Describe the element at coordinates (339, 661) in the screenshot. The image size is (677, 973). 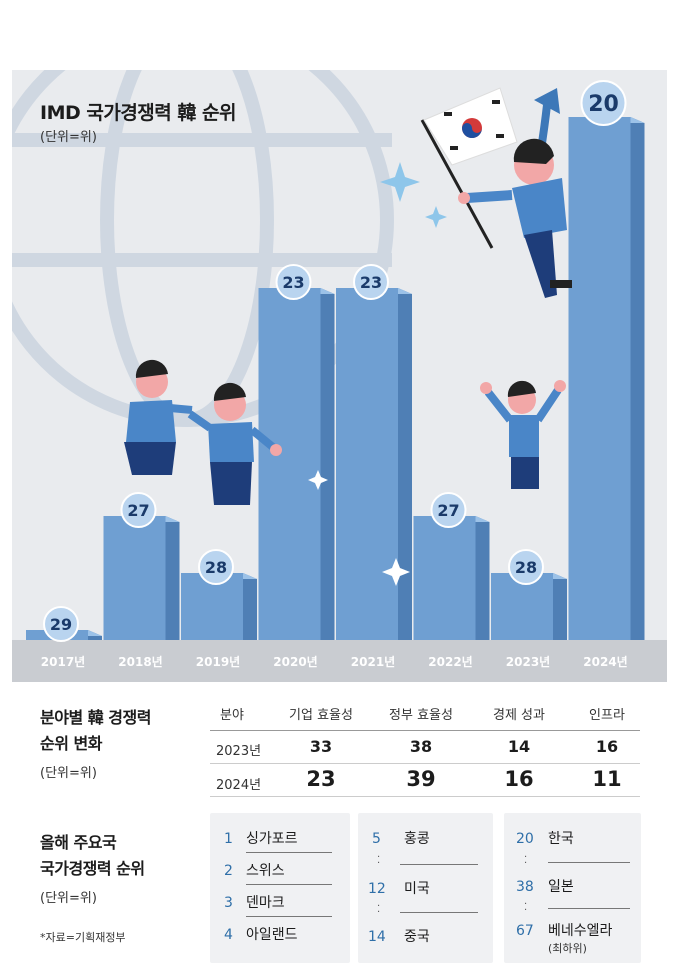
I see `chart-base` at that location.